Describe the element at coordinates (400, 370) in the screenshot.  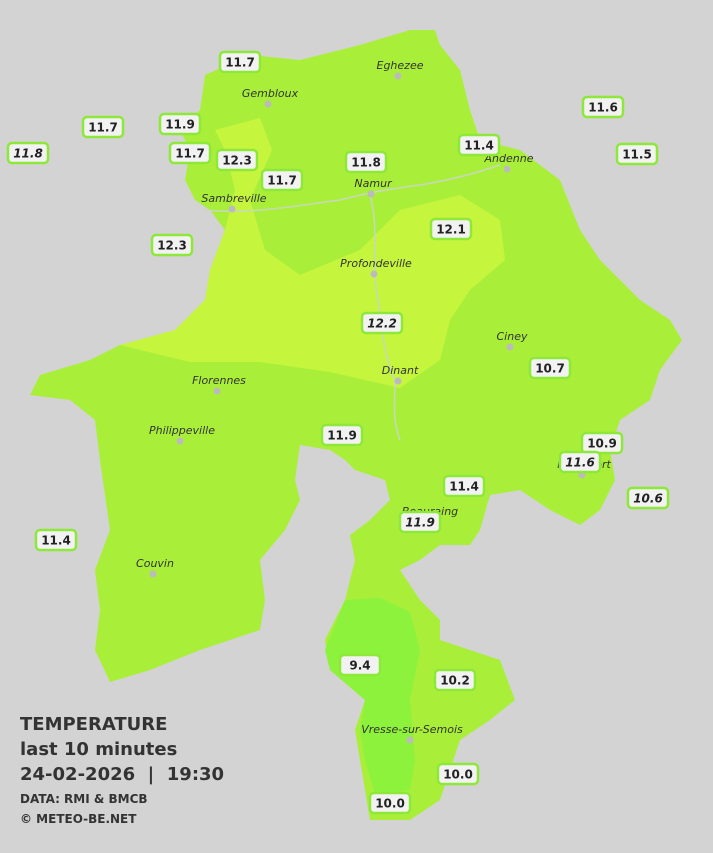
I see `city-label: Dinant` at that location.